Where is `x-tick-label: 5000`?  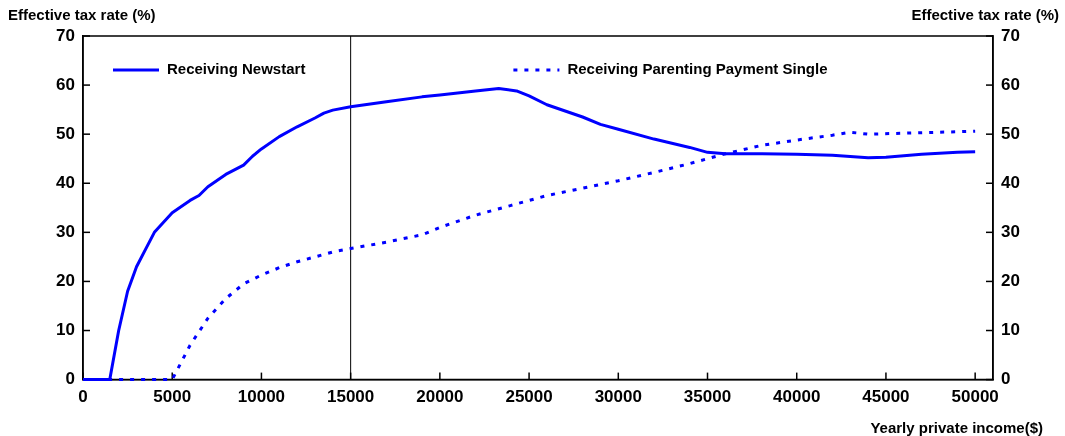 x-tick-label: 5000 is located at coordinates (172, 397).